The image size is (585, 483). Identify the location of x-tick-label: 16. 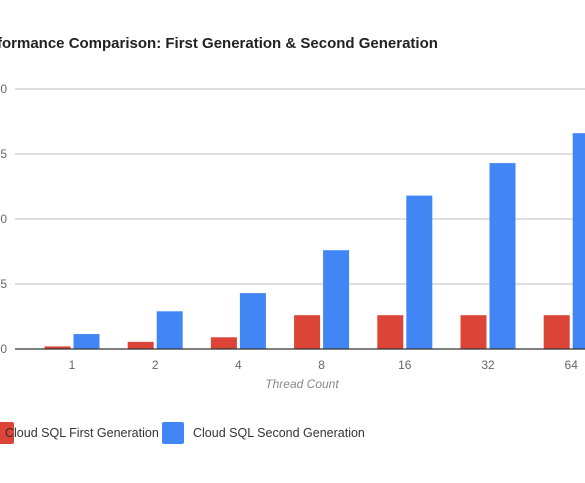
(405, 365).